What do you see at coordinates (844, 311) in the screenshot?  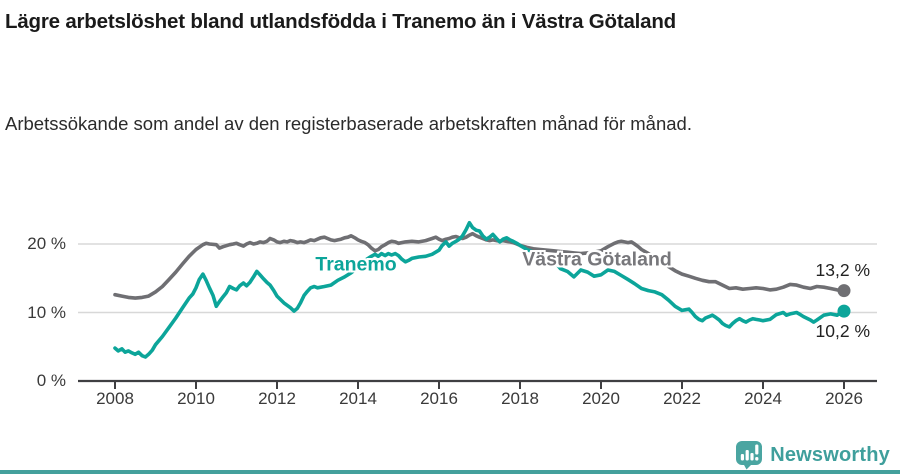 I see `series-end-dot-tranemo` at bounding box center [844, 311].